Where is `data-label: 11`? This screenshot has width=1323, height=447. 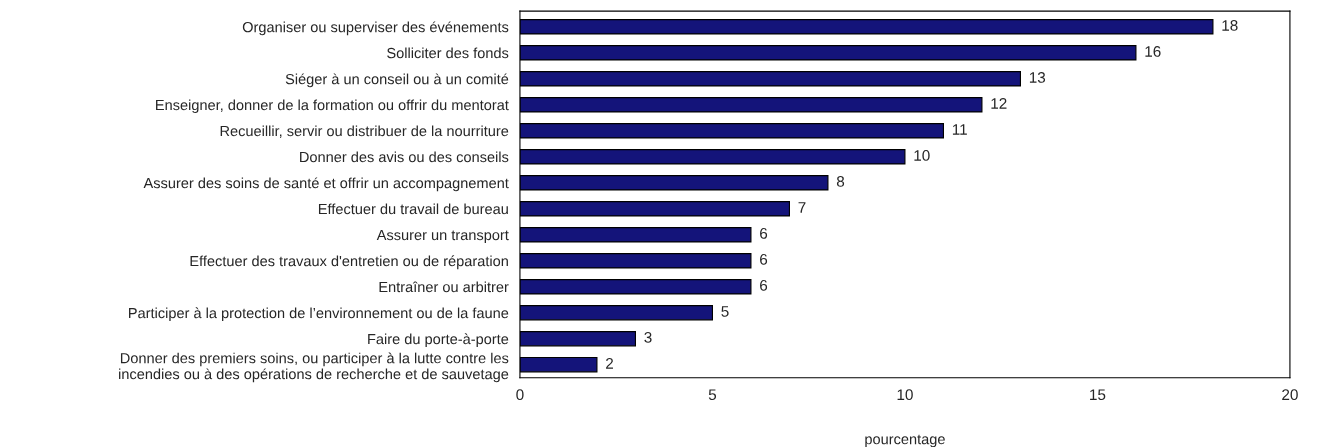 data-label: 11 is located at coordinates (959, 129).